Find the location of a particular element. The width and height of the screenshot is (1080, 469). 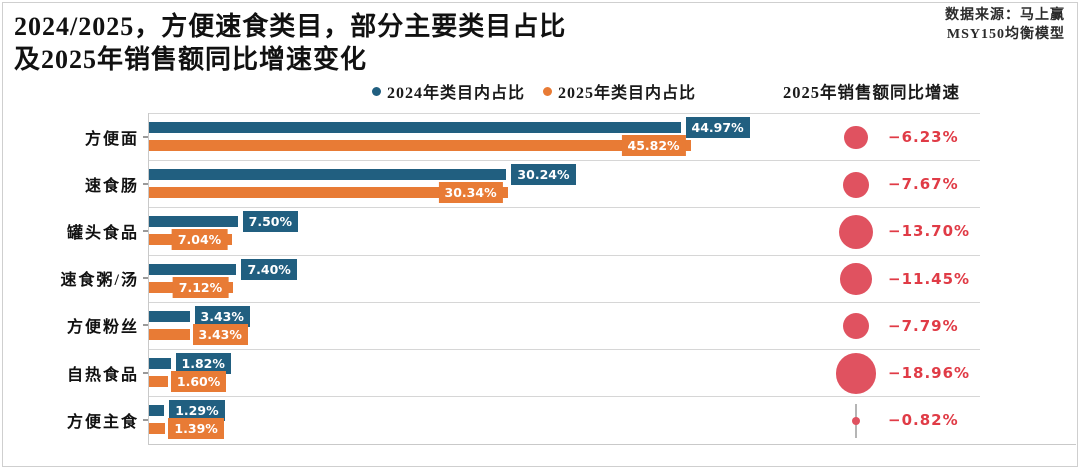

bar-label-2025: 30.34% is located at coordinates (470, 193).